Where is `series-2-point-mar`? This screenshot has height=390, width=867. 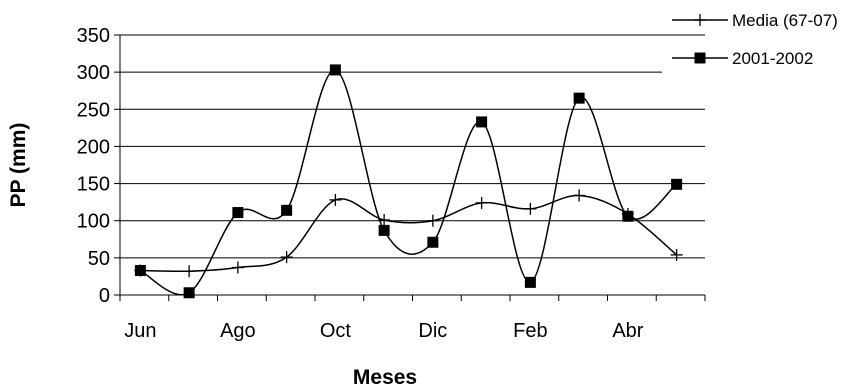 series-2-point-mar is located at coordinates (579, 98).